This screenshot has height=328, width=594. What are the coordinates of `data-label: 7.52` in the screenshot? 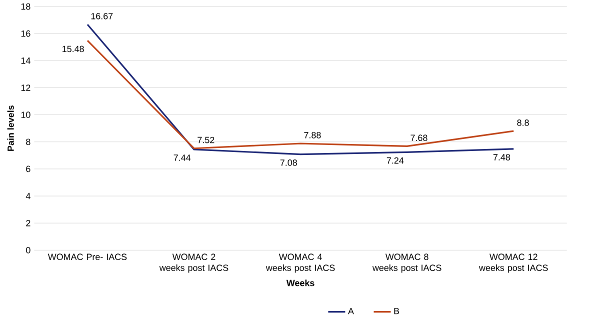 It's located at (206, 140).